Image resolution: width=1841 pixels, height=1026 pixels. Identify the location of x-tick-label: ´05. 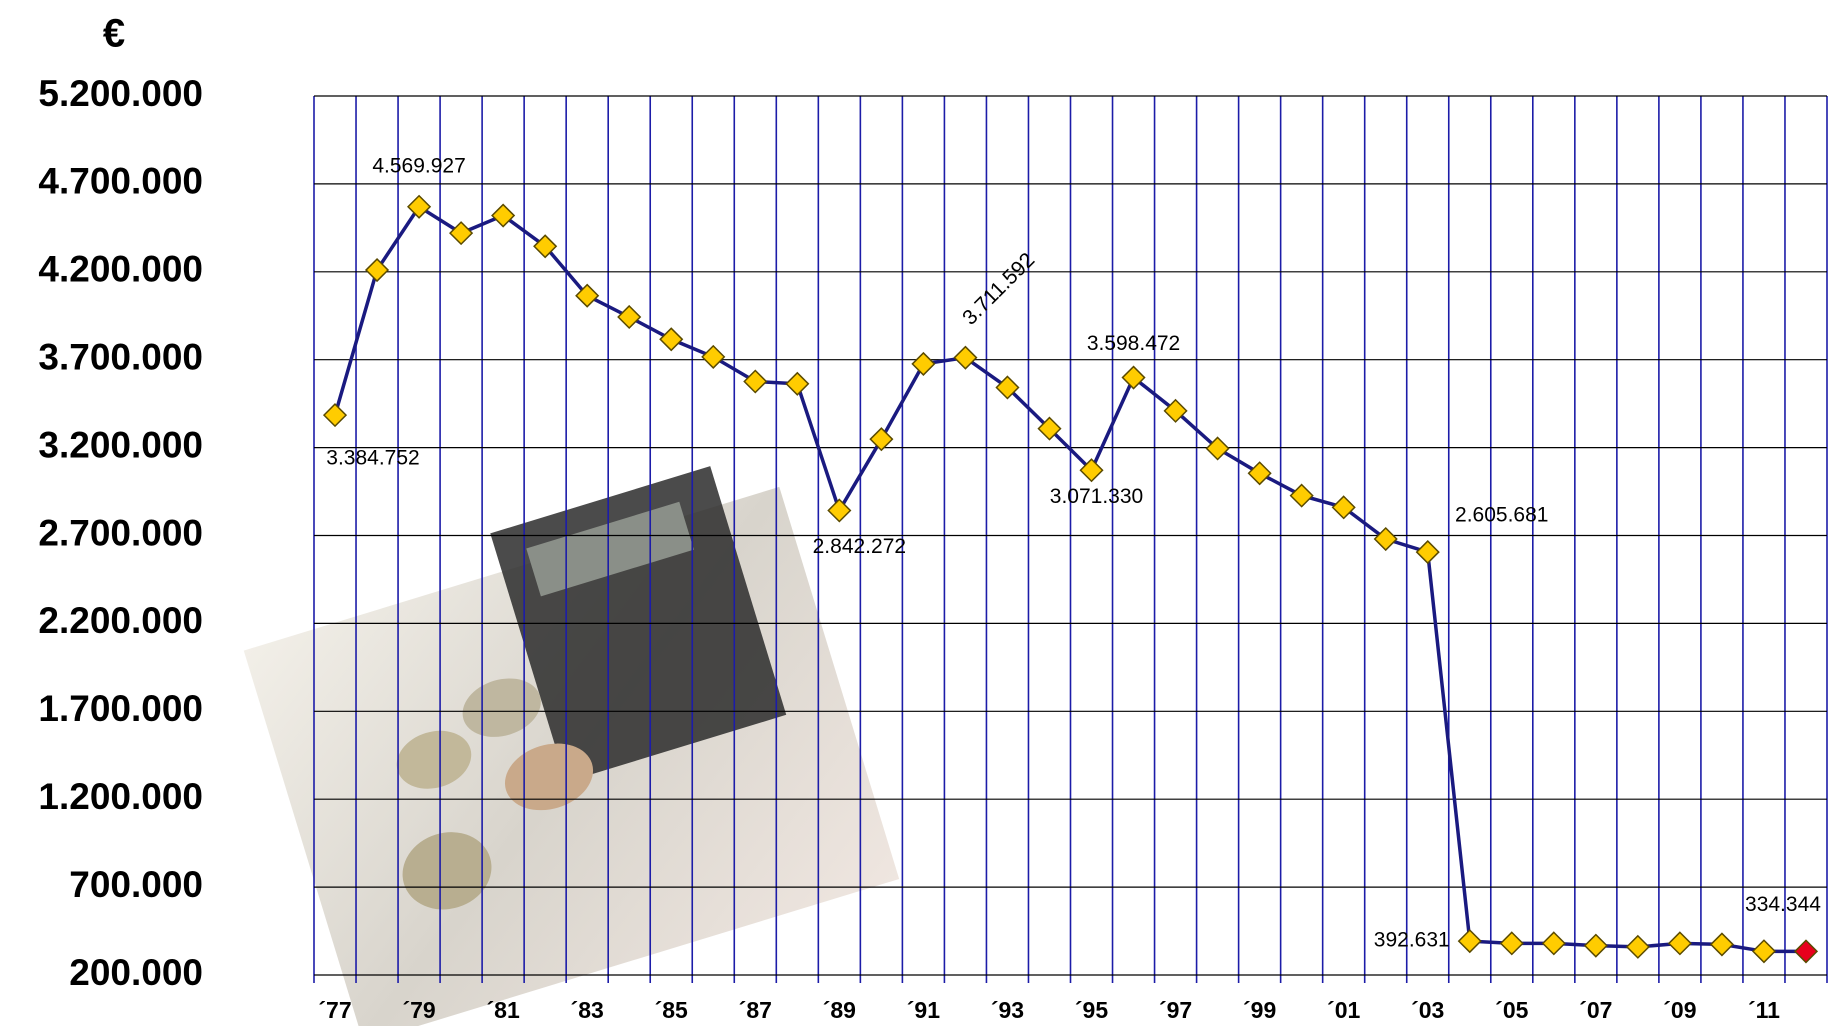
(1511, 1010).